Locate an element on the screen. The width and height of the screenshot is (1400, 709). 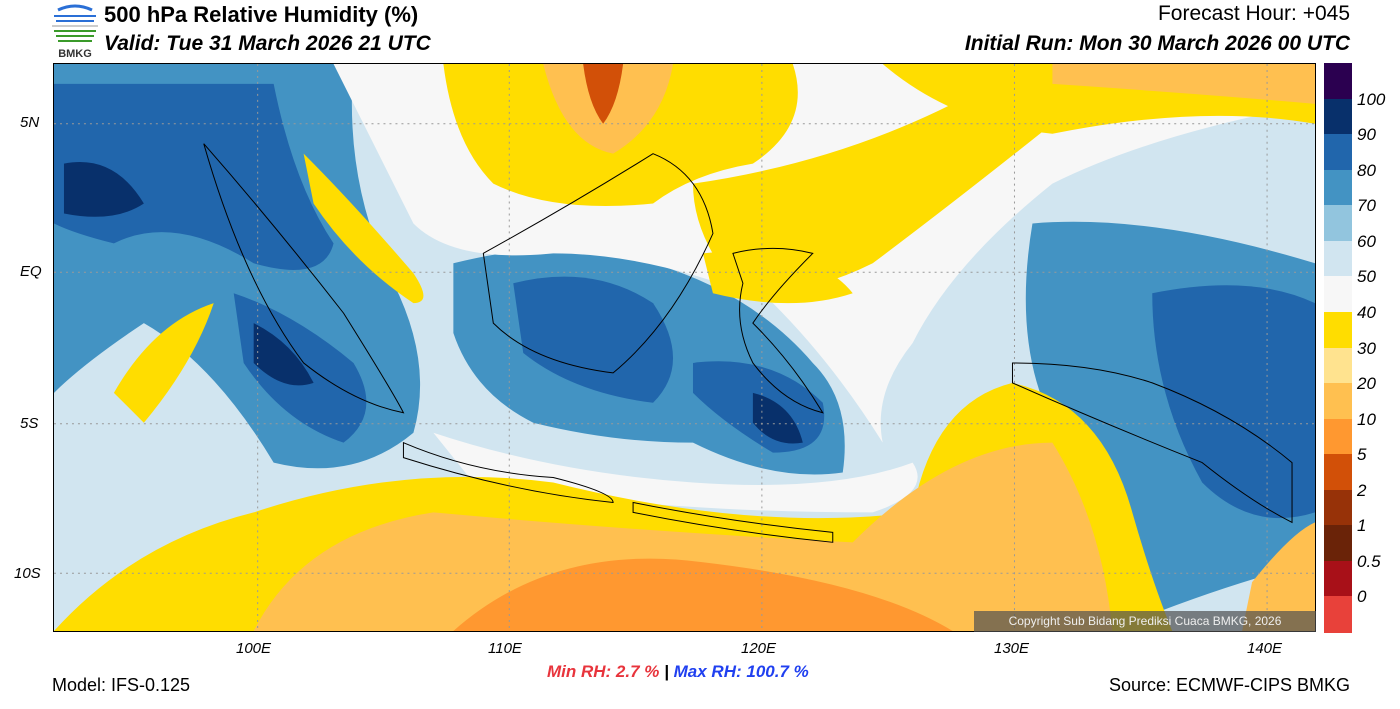
colorbar-label: 10 is located at coordinates (1366, 419).